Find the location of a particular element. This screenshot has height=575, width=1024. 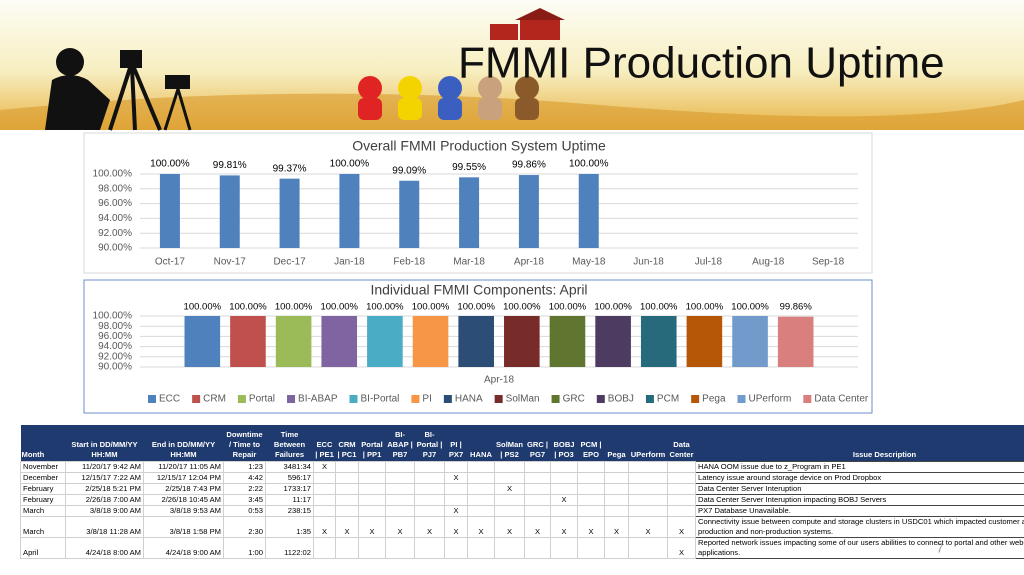

column-header: CRM | PC1 is located at coordinates (347, 443).